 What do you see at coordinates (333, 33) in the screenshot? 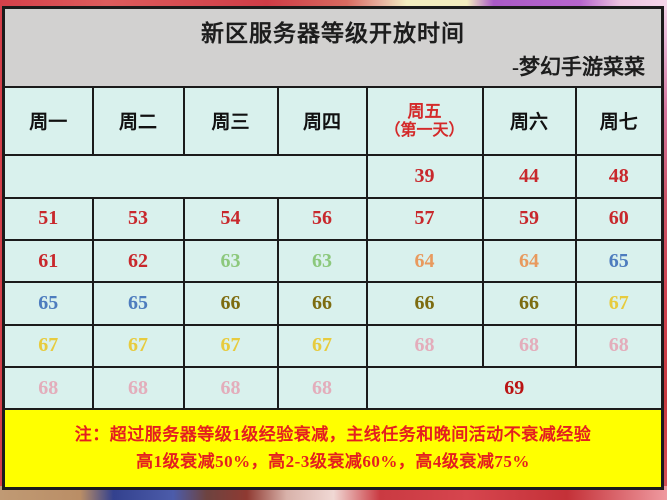
I see `page-title: 新区服务器等级开放时间` at bounding box center [333, 33].